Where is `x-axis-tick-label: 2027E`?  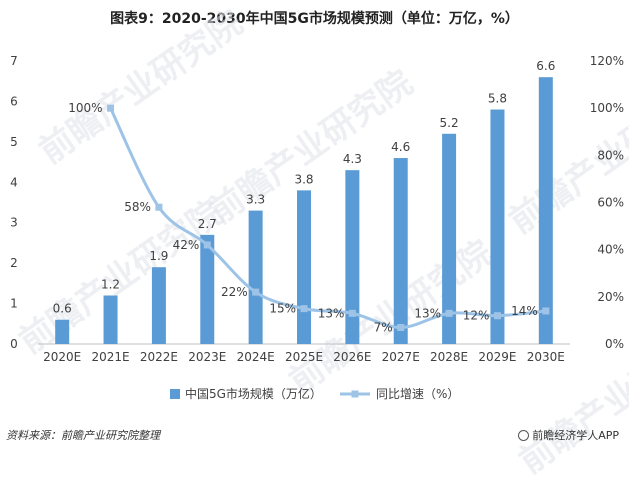
x-axis-tick-label: 2027E is located at coordinates (401, 357).